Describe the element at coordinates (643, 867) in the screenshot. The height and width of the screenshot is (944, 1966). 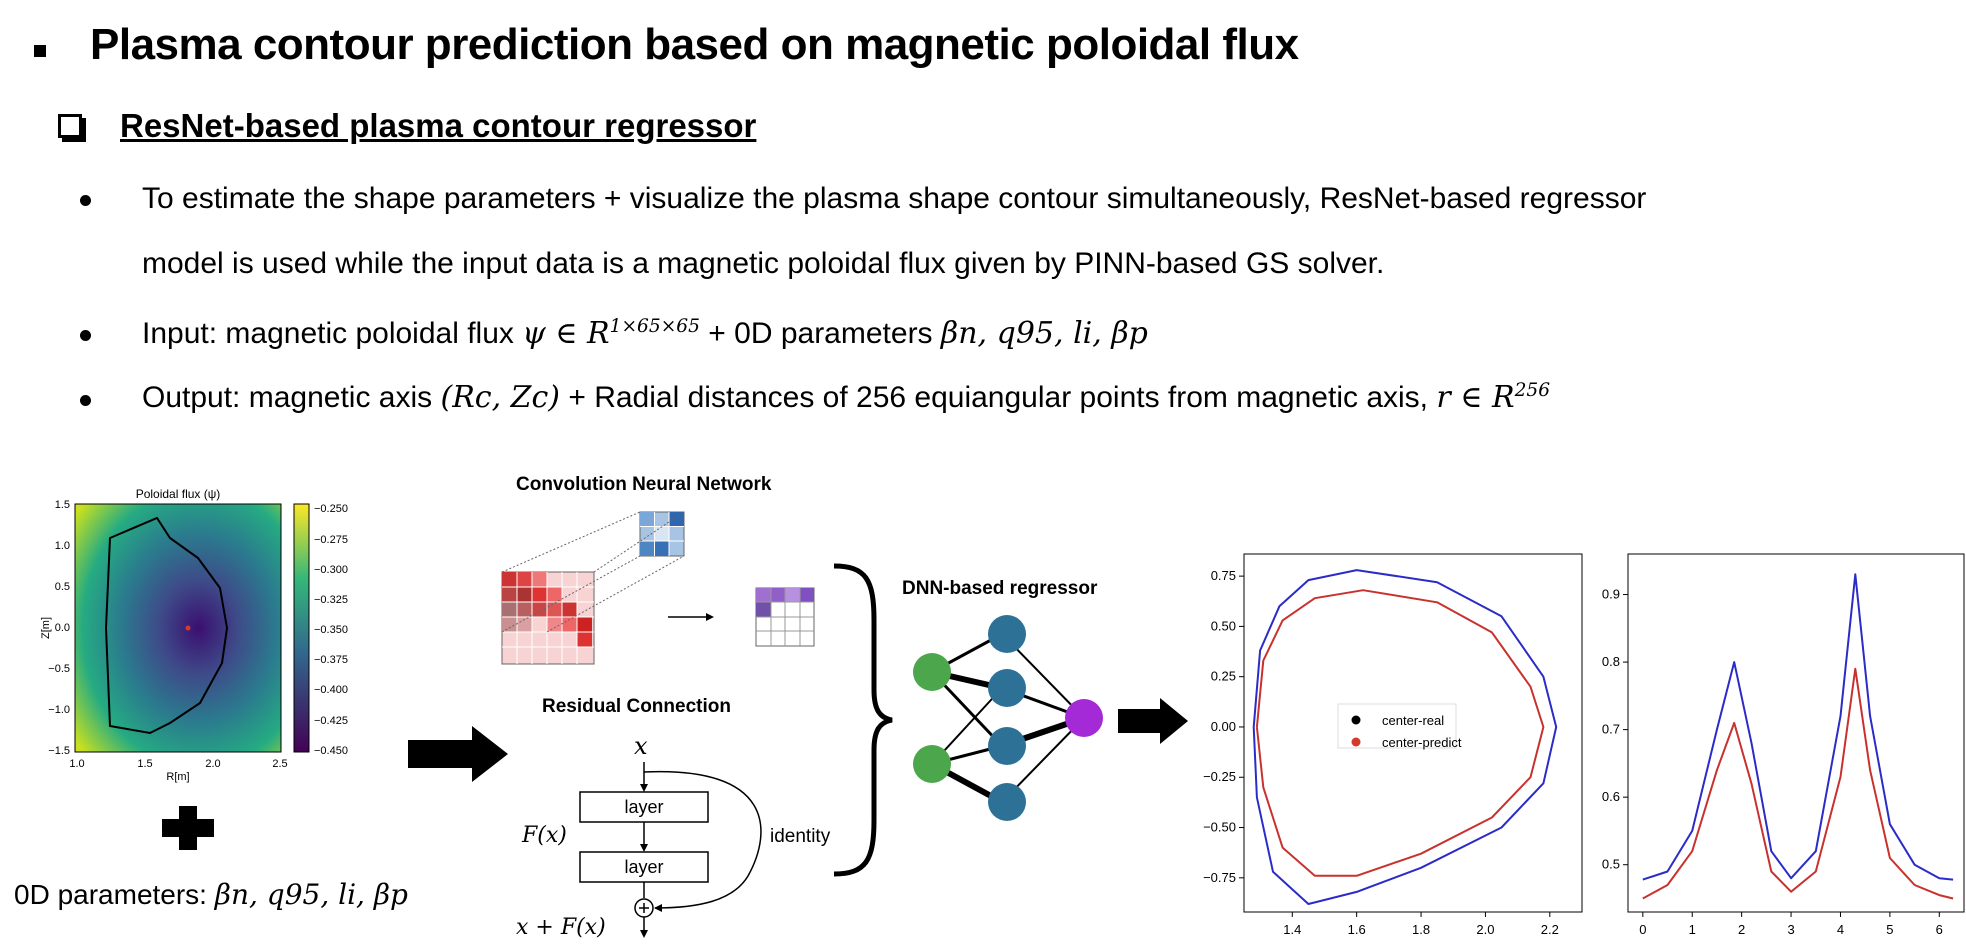
I see `res-layer-2-label: layer` at that location.